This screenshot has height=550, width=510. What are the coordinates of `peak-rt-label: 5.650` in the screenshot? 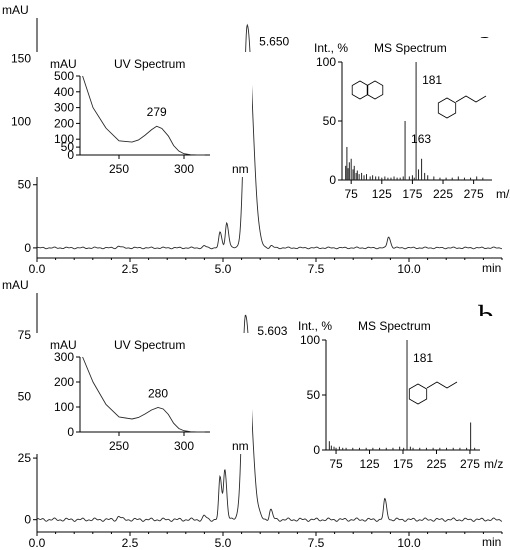 It's located at (274, 42).